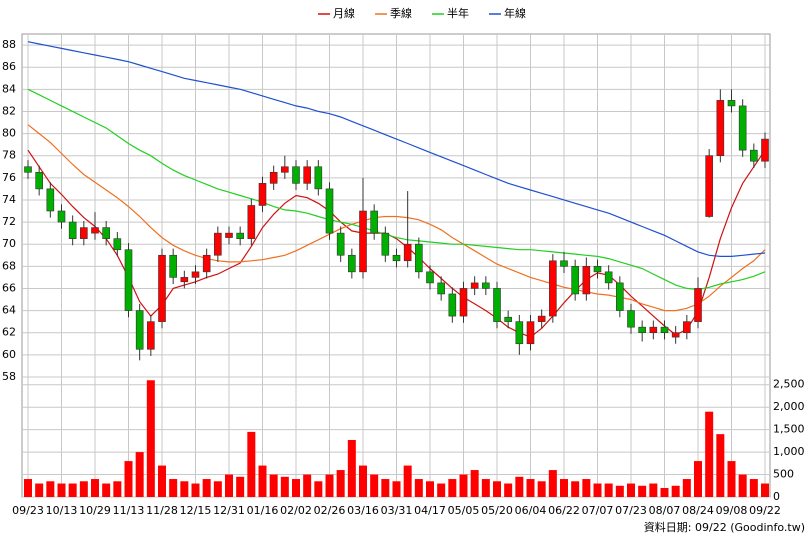 This screenshot has height=540, width=808. What do you see at coordinates (515, 13) in the screenshot?
I see `legend-label: 年線` at bounding box center [515, 13].